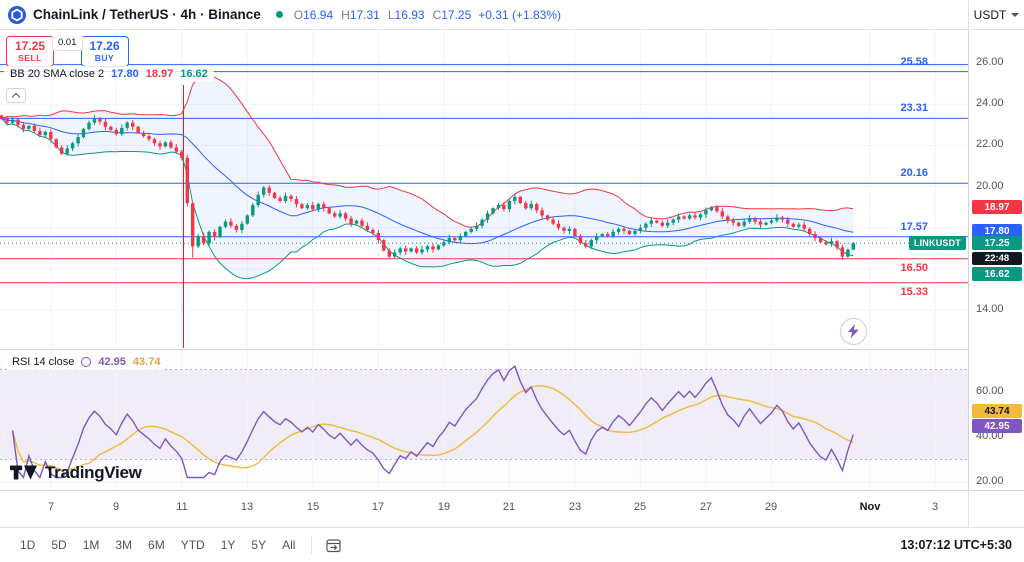 The width and height of the screenshot is (1024, 562). Describe the element at coordinates (990, 481) in the screenshot. I see `rsi-axis-label: 20.00` at that location.